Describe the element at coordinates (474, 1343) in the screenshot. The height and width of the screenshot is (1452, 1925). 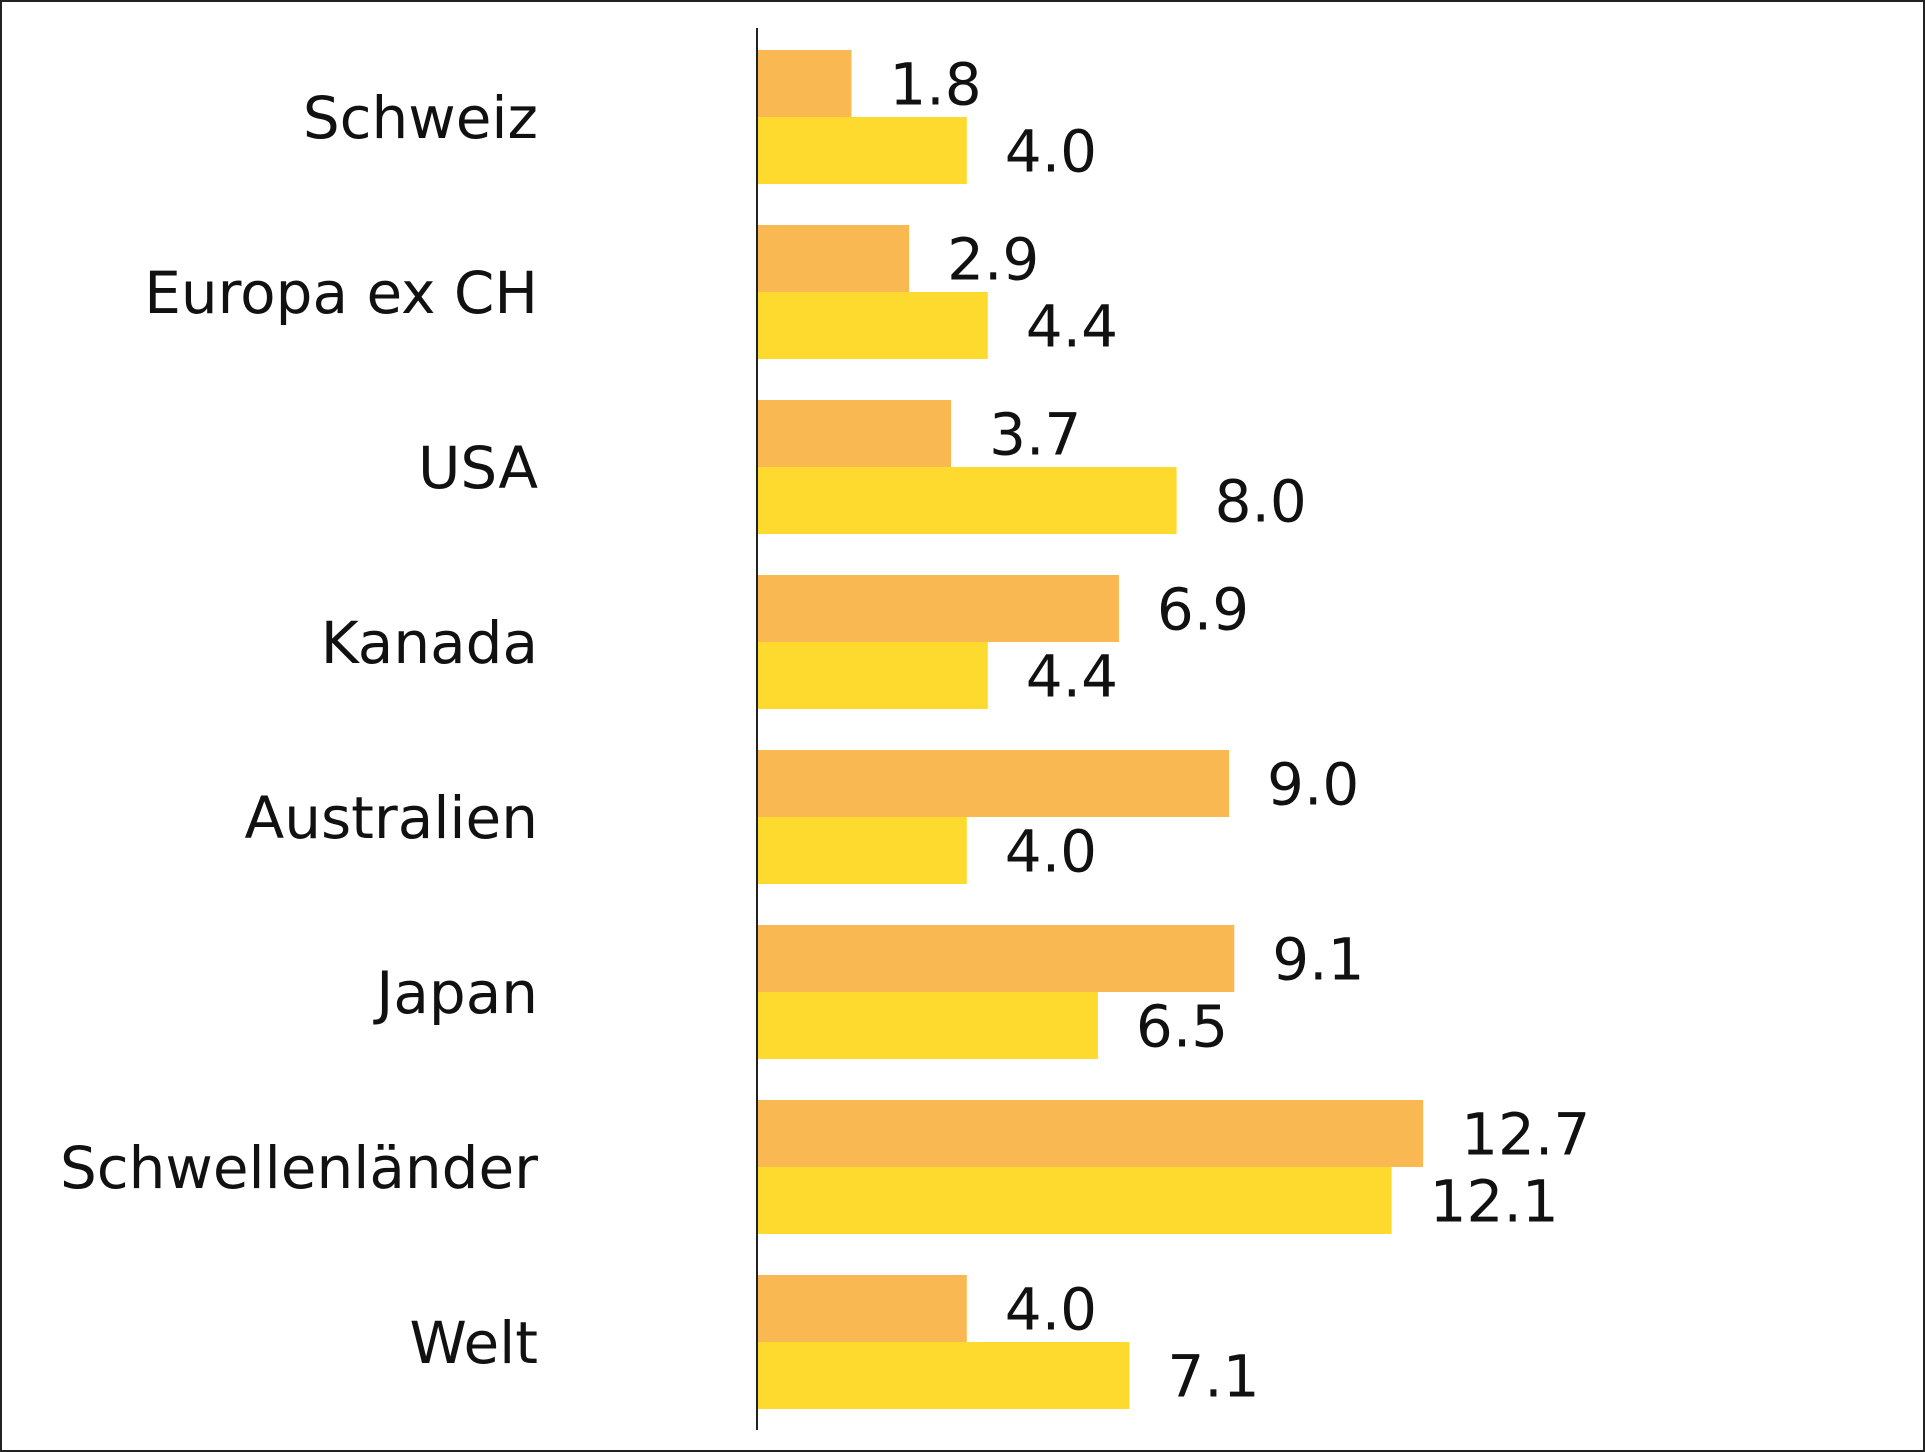
I see `category-label-welt: Welt` at that location.